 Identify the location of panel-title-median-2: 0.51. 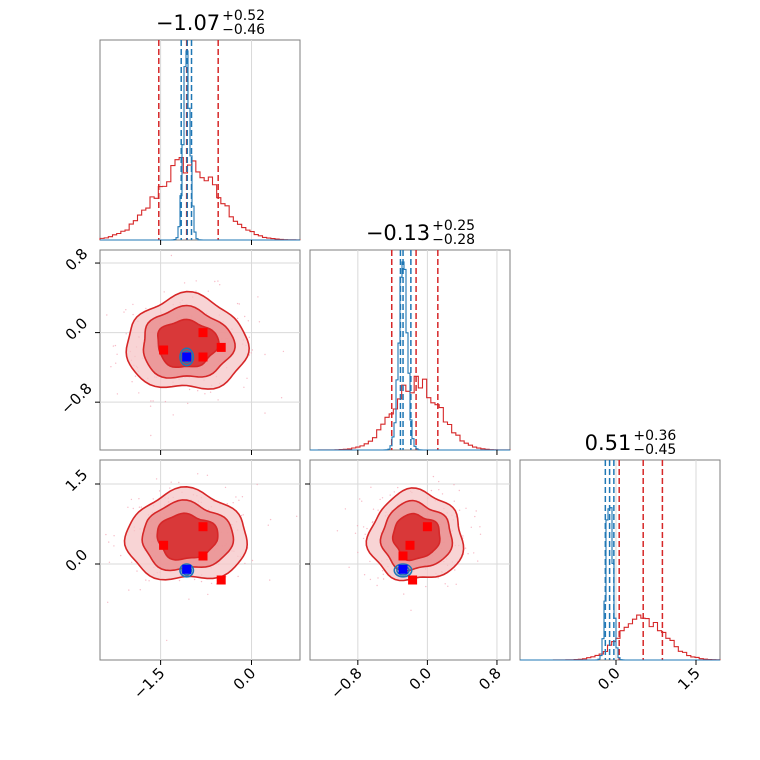
(608, 443).